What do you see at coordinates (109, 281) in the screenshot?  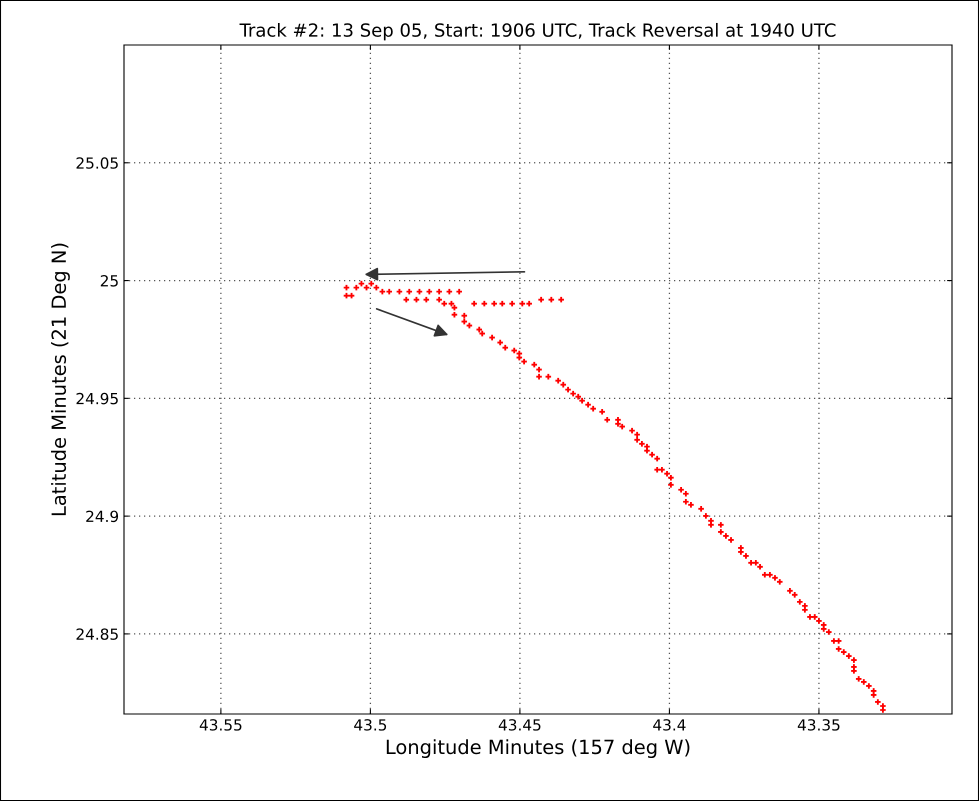 I see `y-tick-label: 25` at bounding box center [109, 281].